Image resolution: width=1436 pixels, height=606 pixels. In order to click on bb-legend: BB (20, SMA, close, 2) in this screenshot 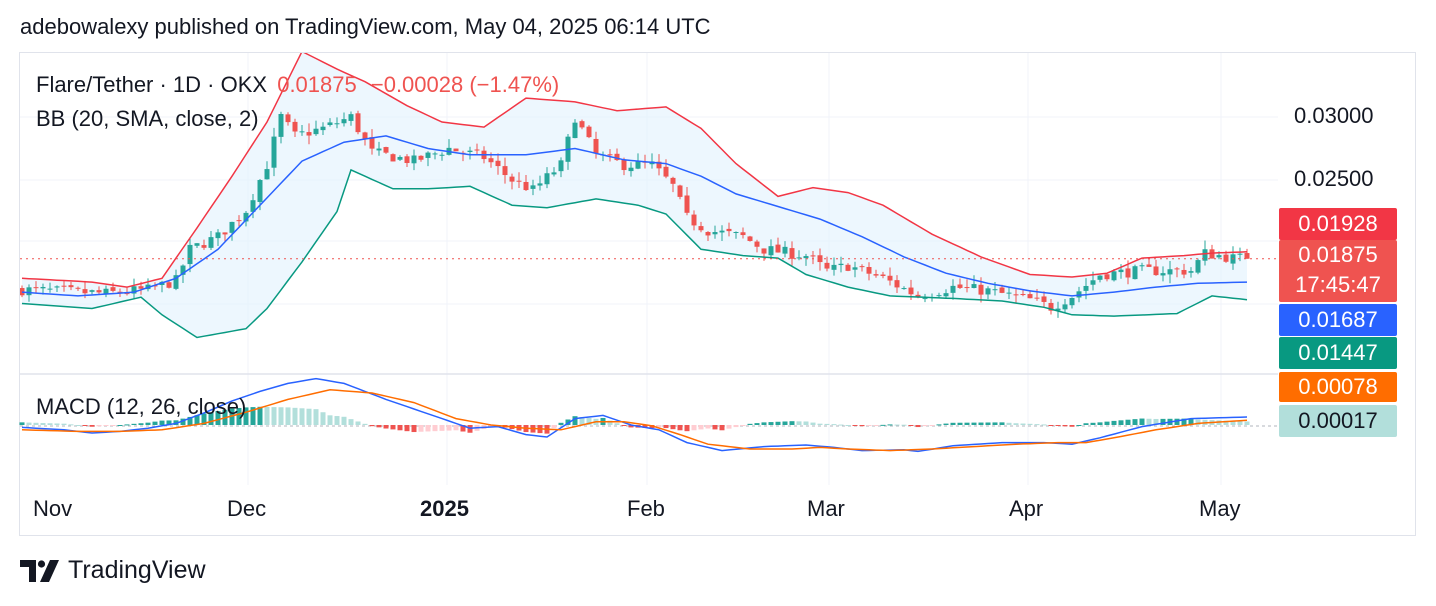, I will do `click(147, 118)`.